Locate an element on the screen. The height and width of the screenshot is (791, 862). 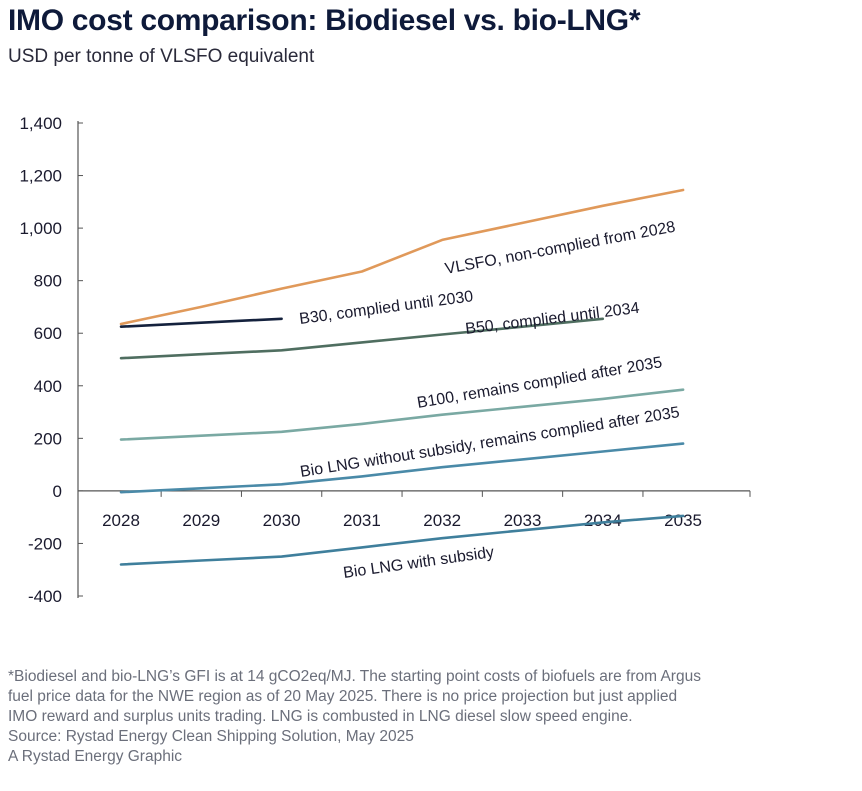
y-tick-label: 800 is located at coordinates (48, 281).